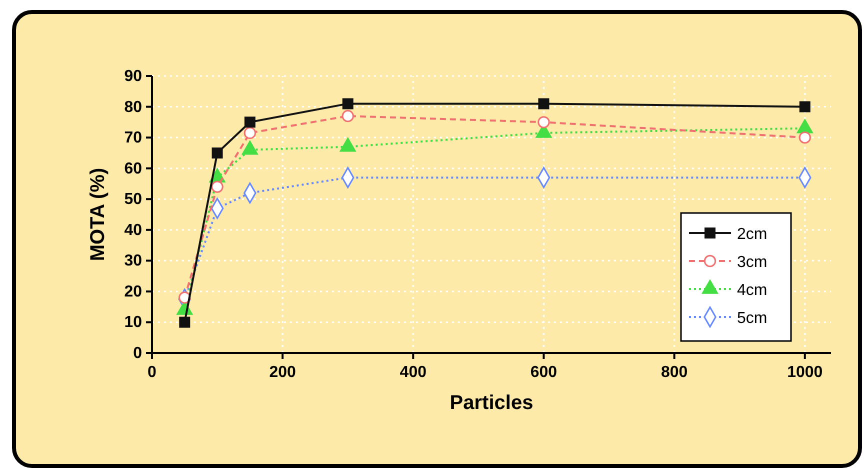 Image resolution: width=866 pixels, height=470 pixels. What do you see at coordinates (752, 318) in the screenshot?
I see `legend-label: 5cm` at bounding box center [752, 318].